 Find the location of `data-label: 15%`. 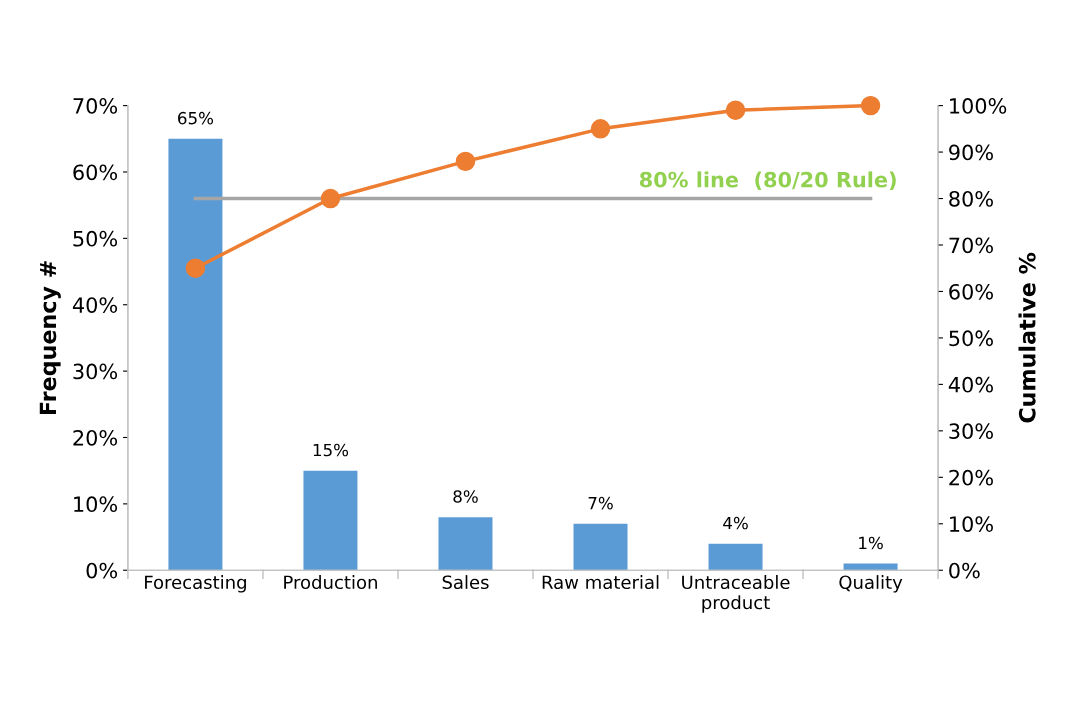

data-label: 15% is located at coordinates (331, 450).